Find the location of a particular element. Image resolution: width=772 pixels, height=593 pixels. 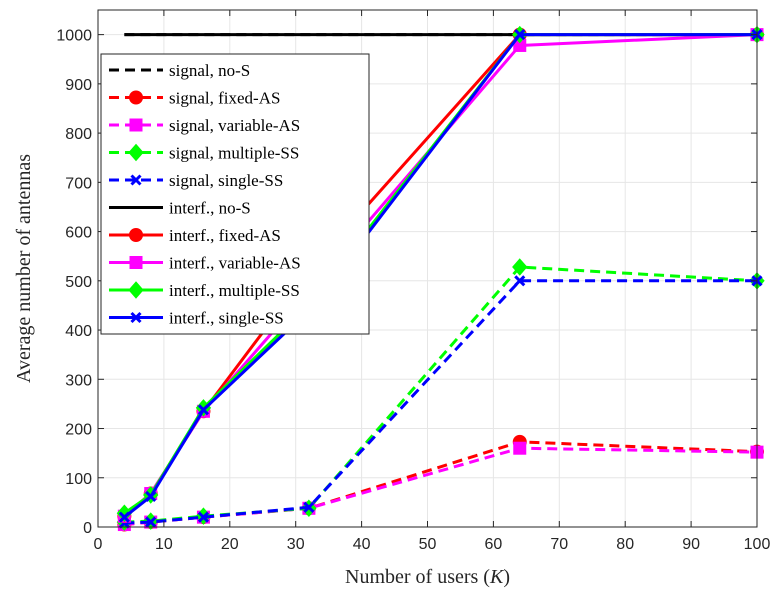

y-tick-label: 300 is located at coordinates (78, 380).